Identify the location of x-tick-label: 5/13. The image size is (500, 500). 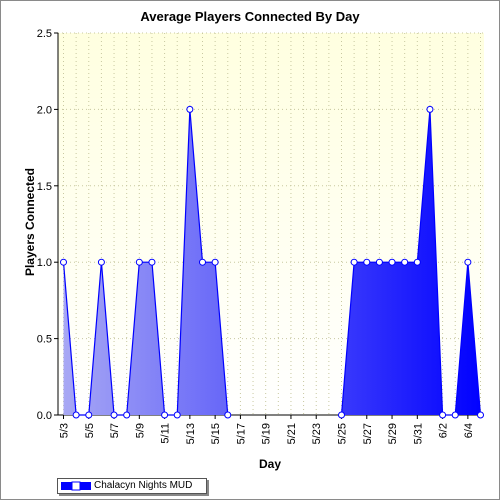
(191, 433).